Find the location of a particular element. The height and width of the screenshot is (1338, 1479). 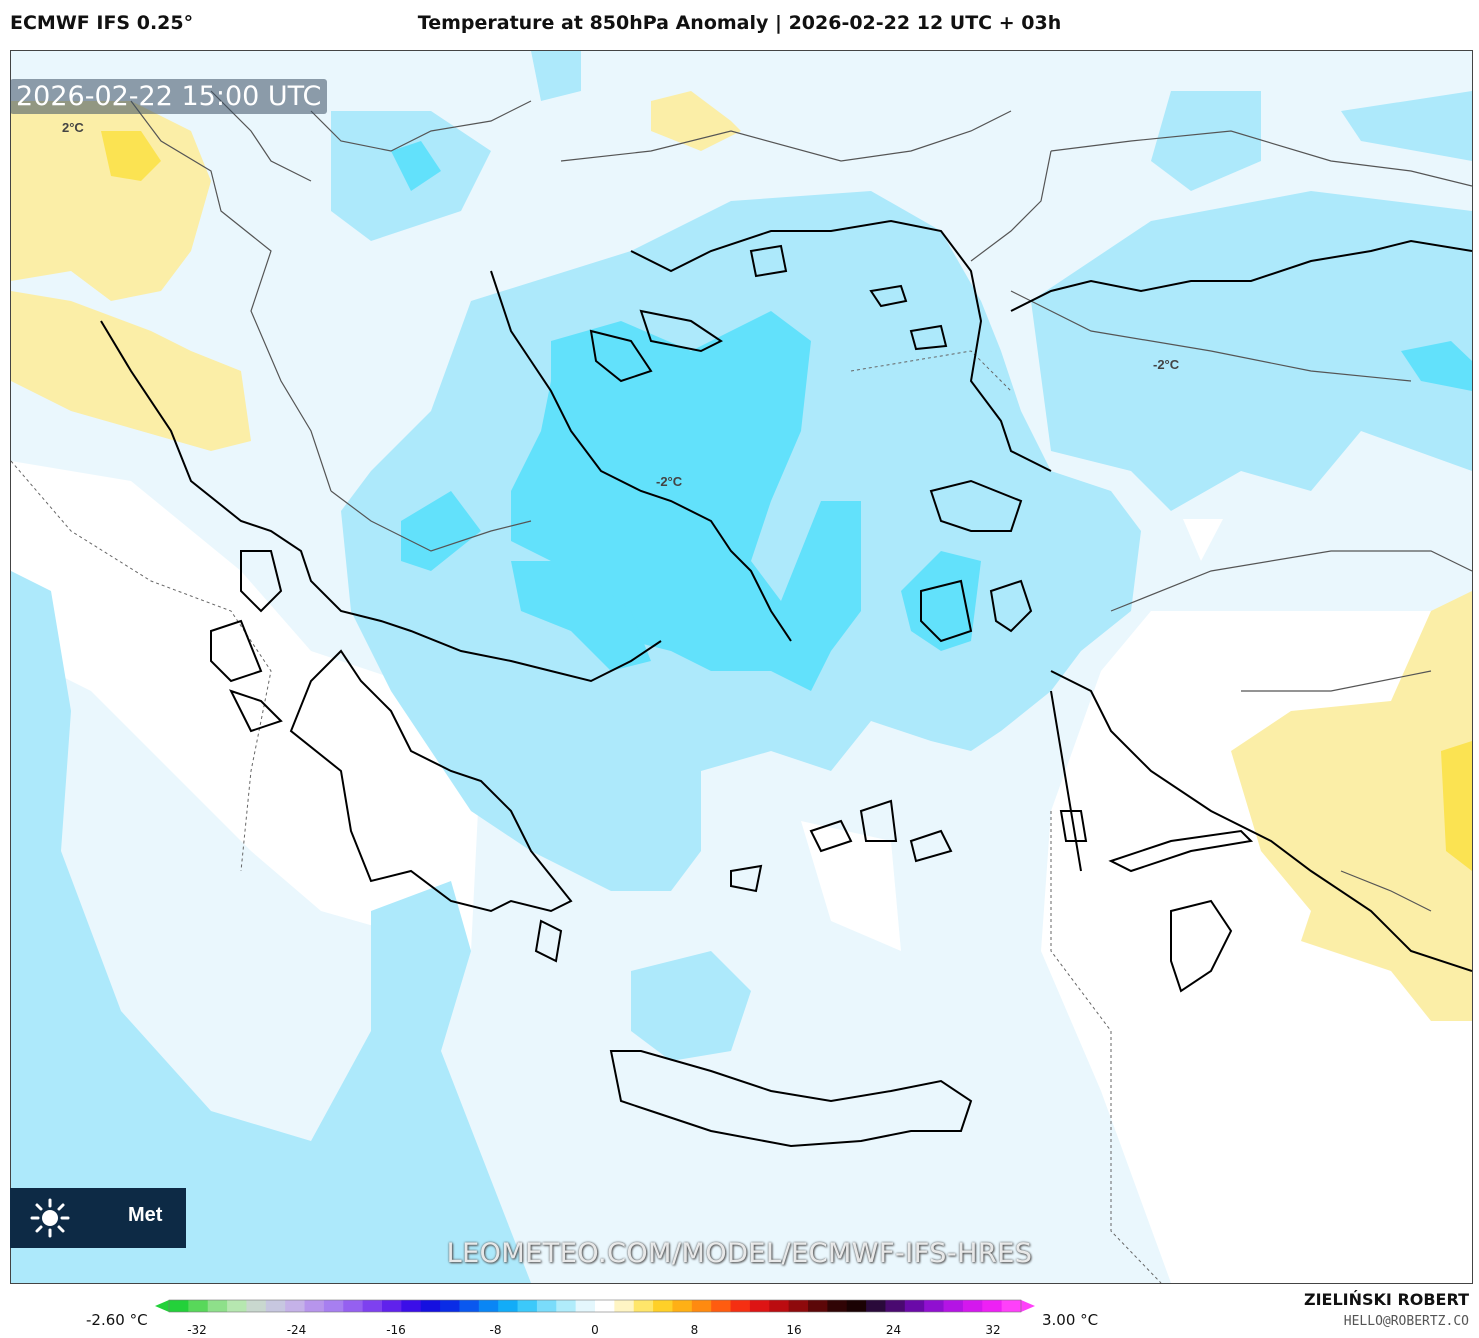

isotherm-label-nw: 2°C is located at coordinates (73, 127).